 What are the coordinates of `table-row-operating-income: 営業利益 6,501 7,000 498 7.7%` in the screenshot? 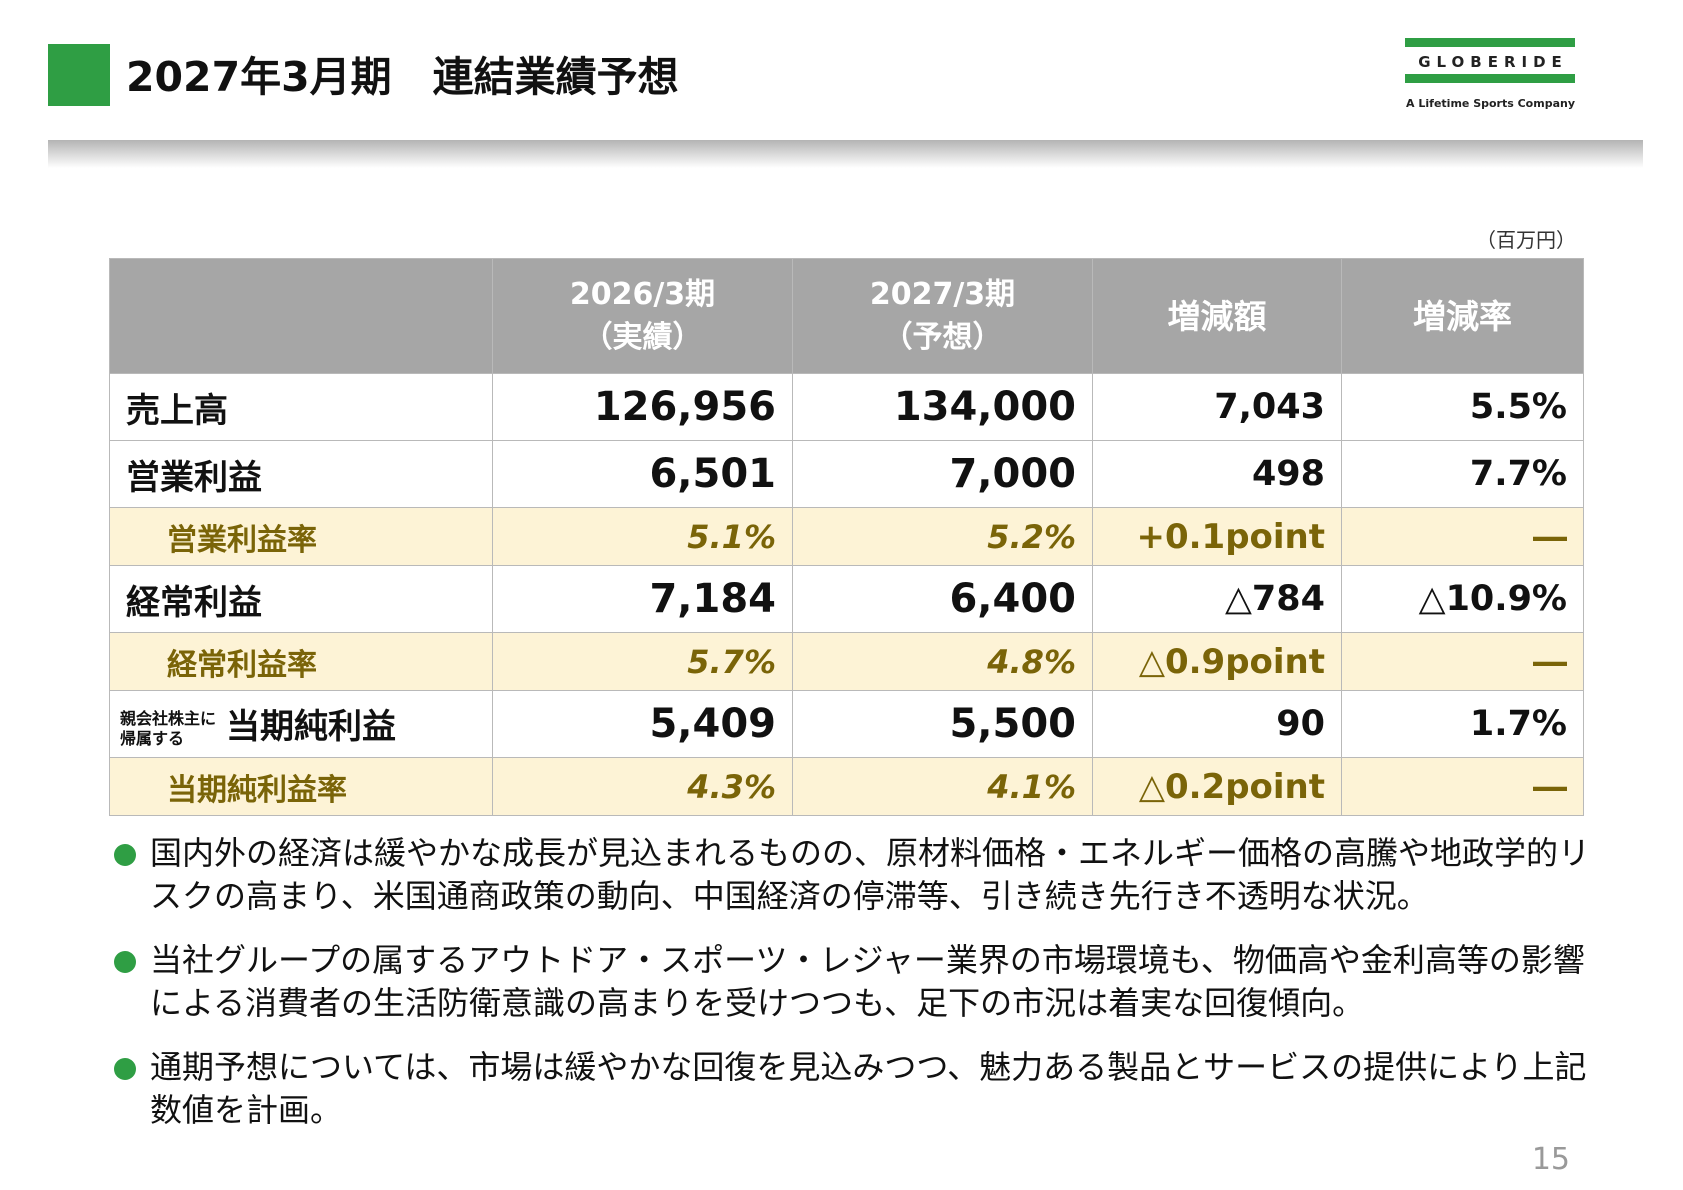 It's located at (846, 474).